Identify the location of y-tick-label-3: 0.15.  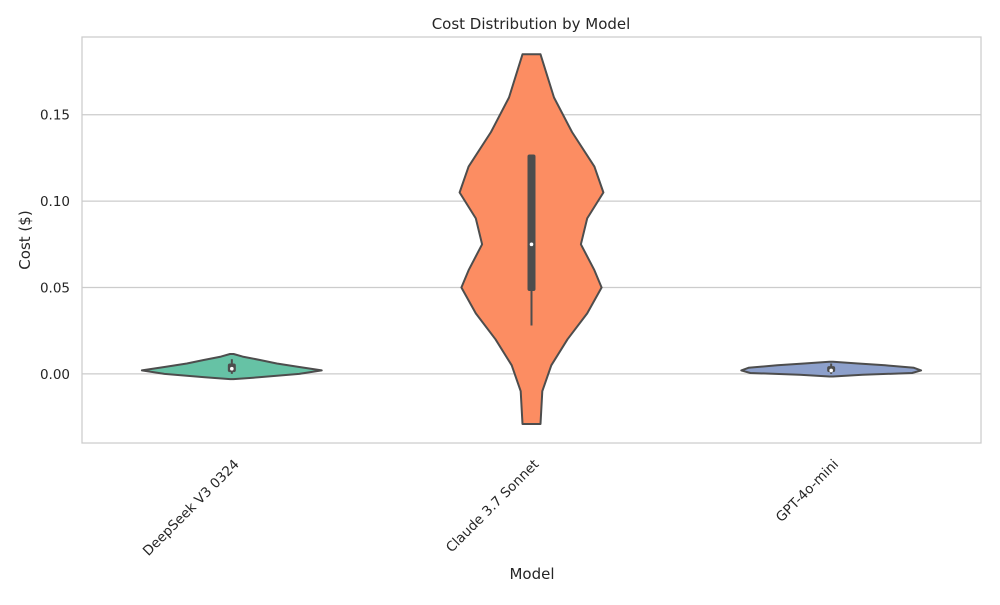
(55, 116).